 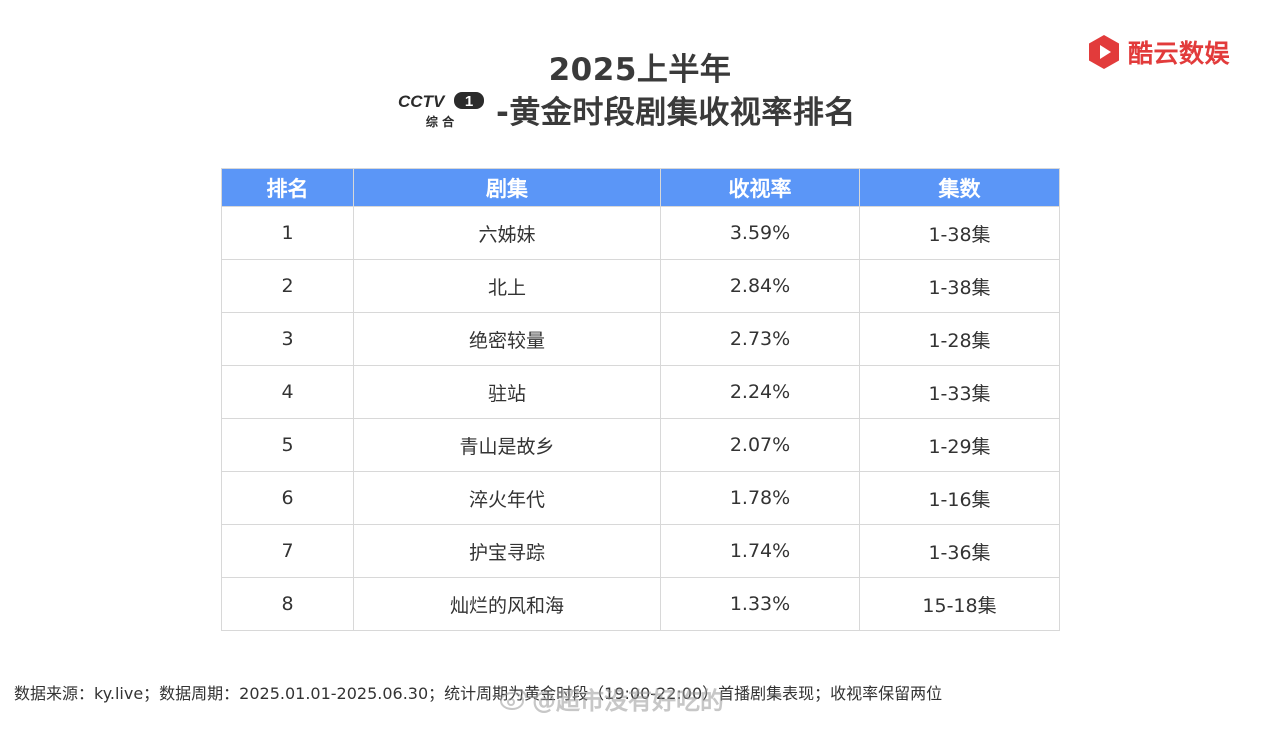 I want to click on rank-cell: 3, so click(x=287, y=339).